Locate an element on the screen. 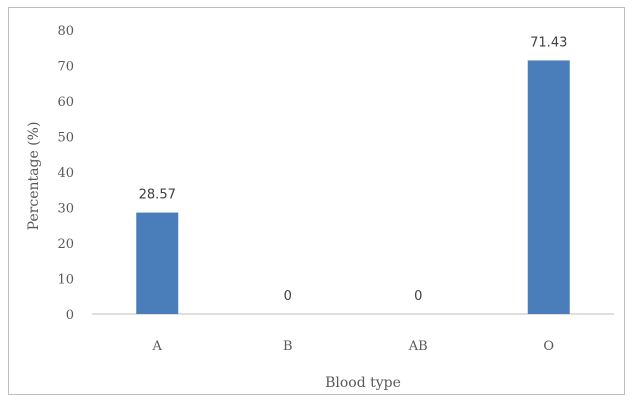 The width and height of the screenshot is (634, 403). x-tick-label: O is located at coordinates (548, 346).